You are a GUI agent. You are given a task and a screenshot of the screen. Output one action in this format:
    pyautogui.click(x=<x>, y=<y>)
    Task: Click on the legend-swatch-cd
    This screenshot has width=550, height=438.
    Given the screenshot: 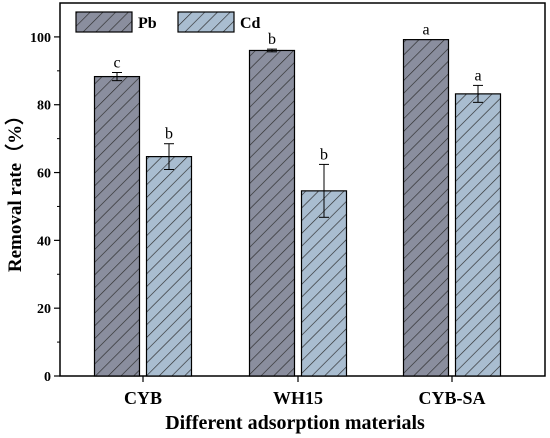 What is the action you would take?
    pyautogui.click(x=206, y=22)
    